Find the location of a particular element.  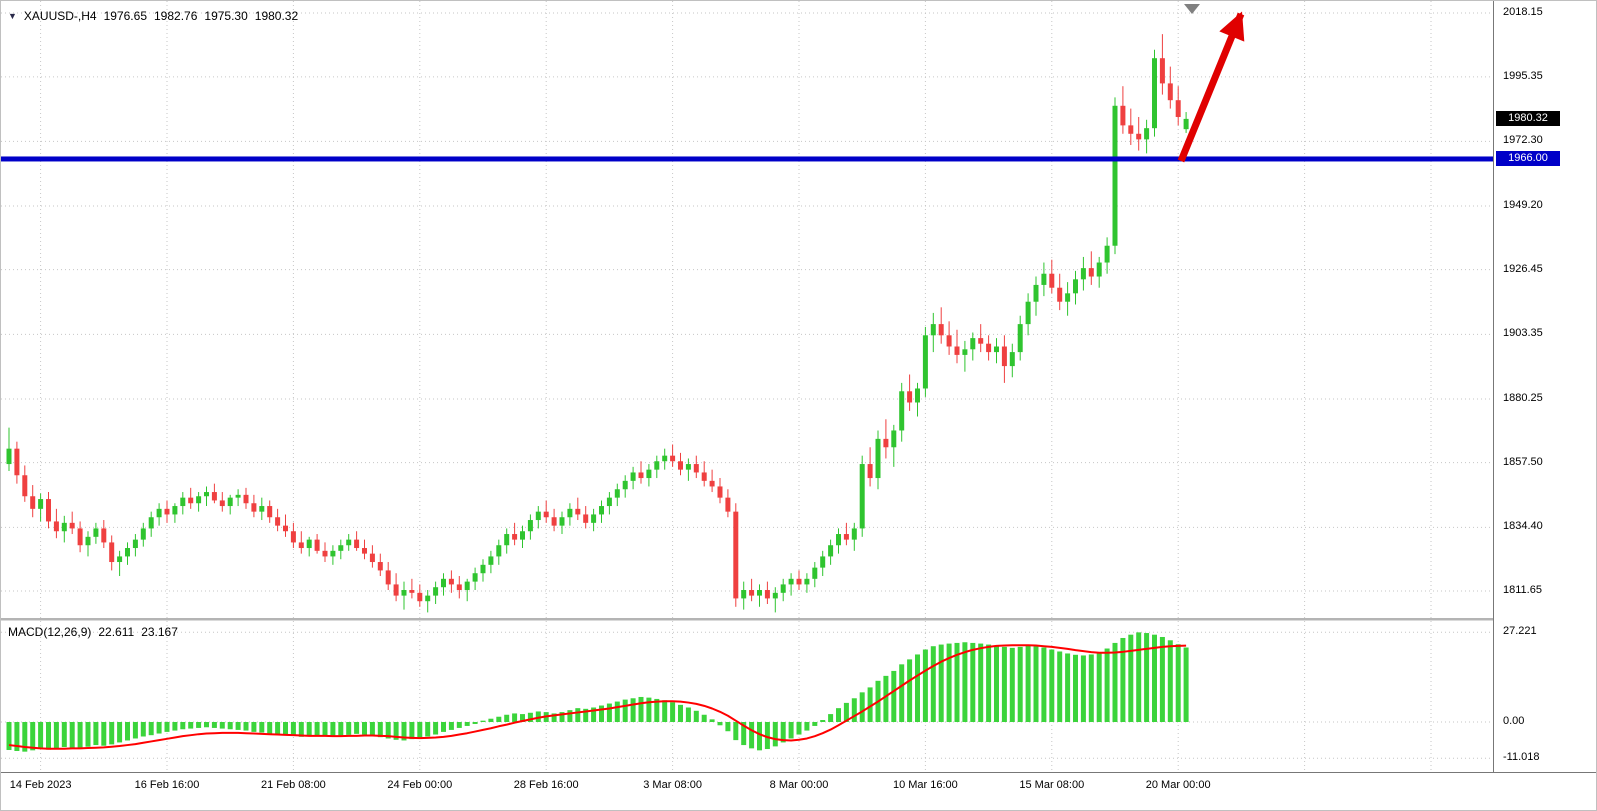

time-axis-label: 21 Feb 08:00 is located at coordinates (293, 785).